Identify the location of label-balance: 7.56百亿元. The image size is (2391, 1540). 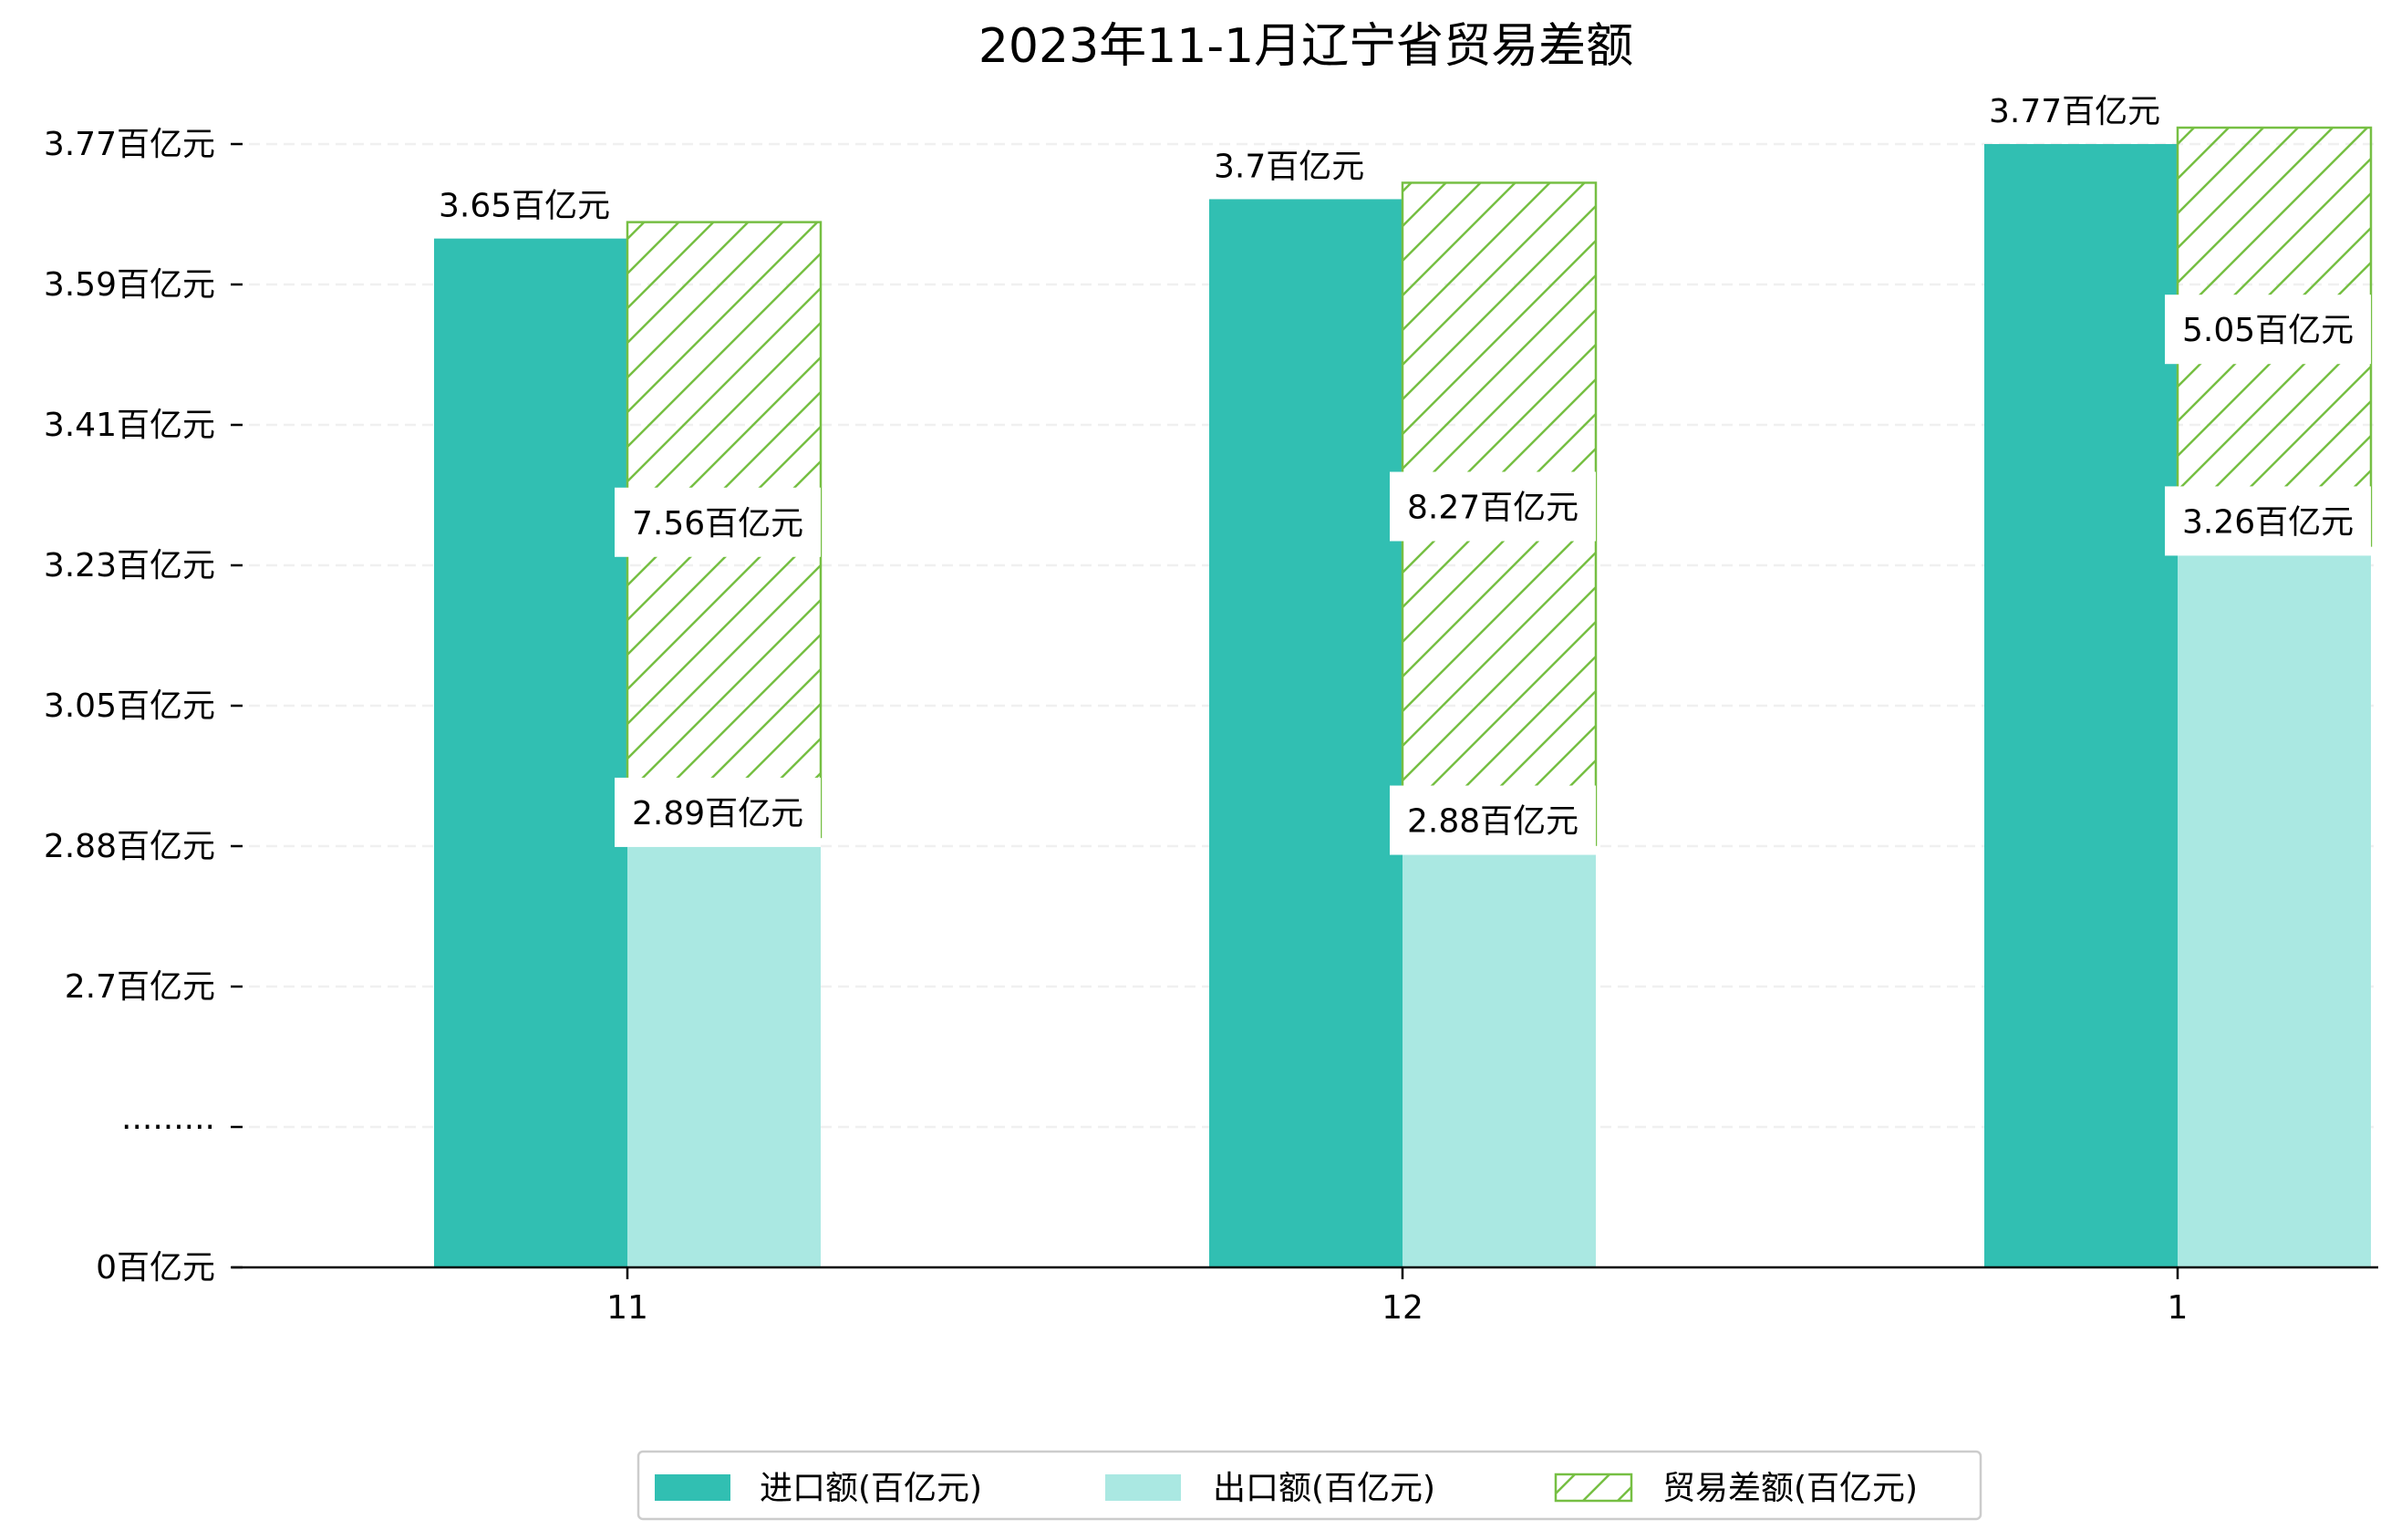
(717, 524).